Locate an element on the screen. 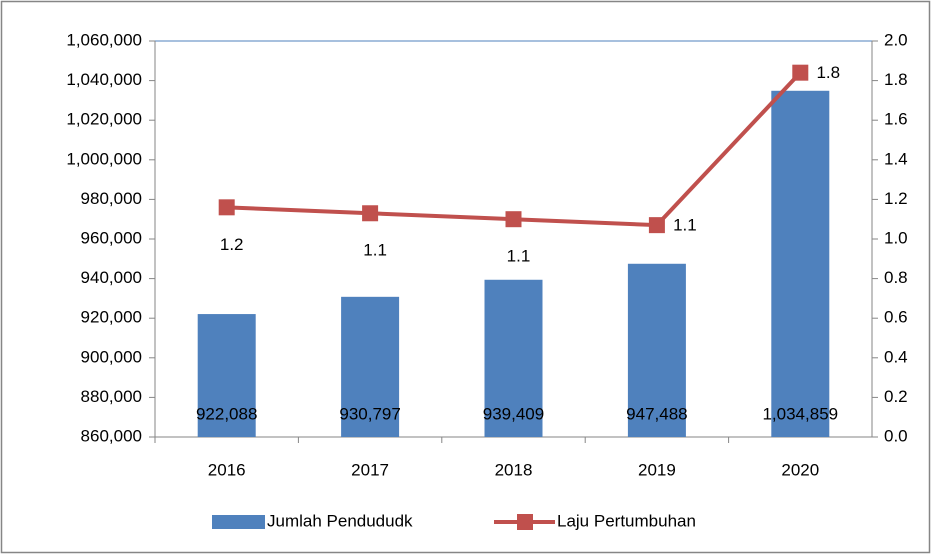 This screenshot has height=555, width=932. legend-label: Jumlah Pendududk is located at coordinates (340, 520).